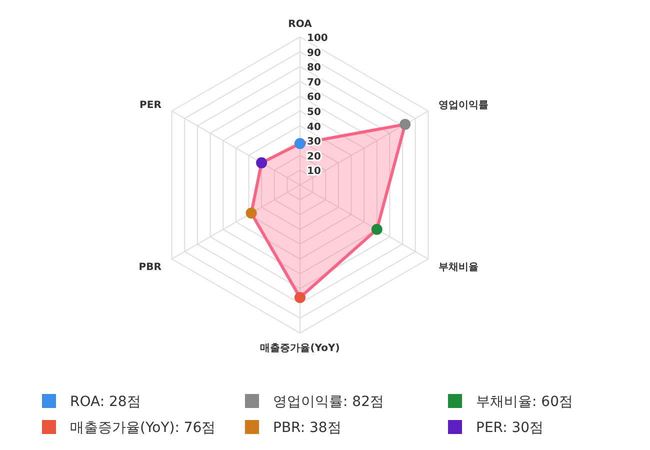 This screenshot has width=650, height=450. I want to click on y-tick-label: 20, so click(314, 156).